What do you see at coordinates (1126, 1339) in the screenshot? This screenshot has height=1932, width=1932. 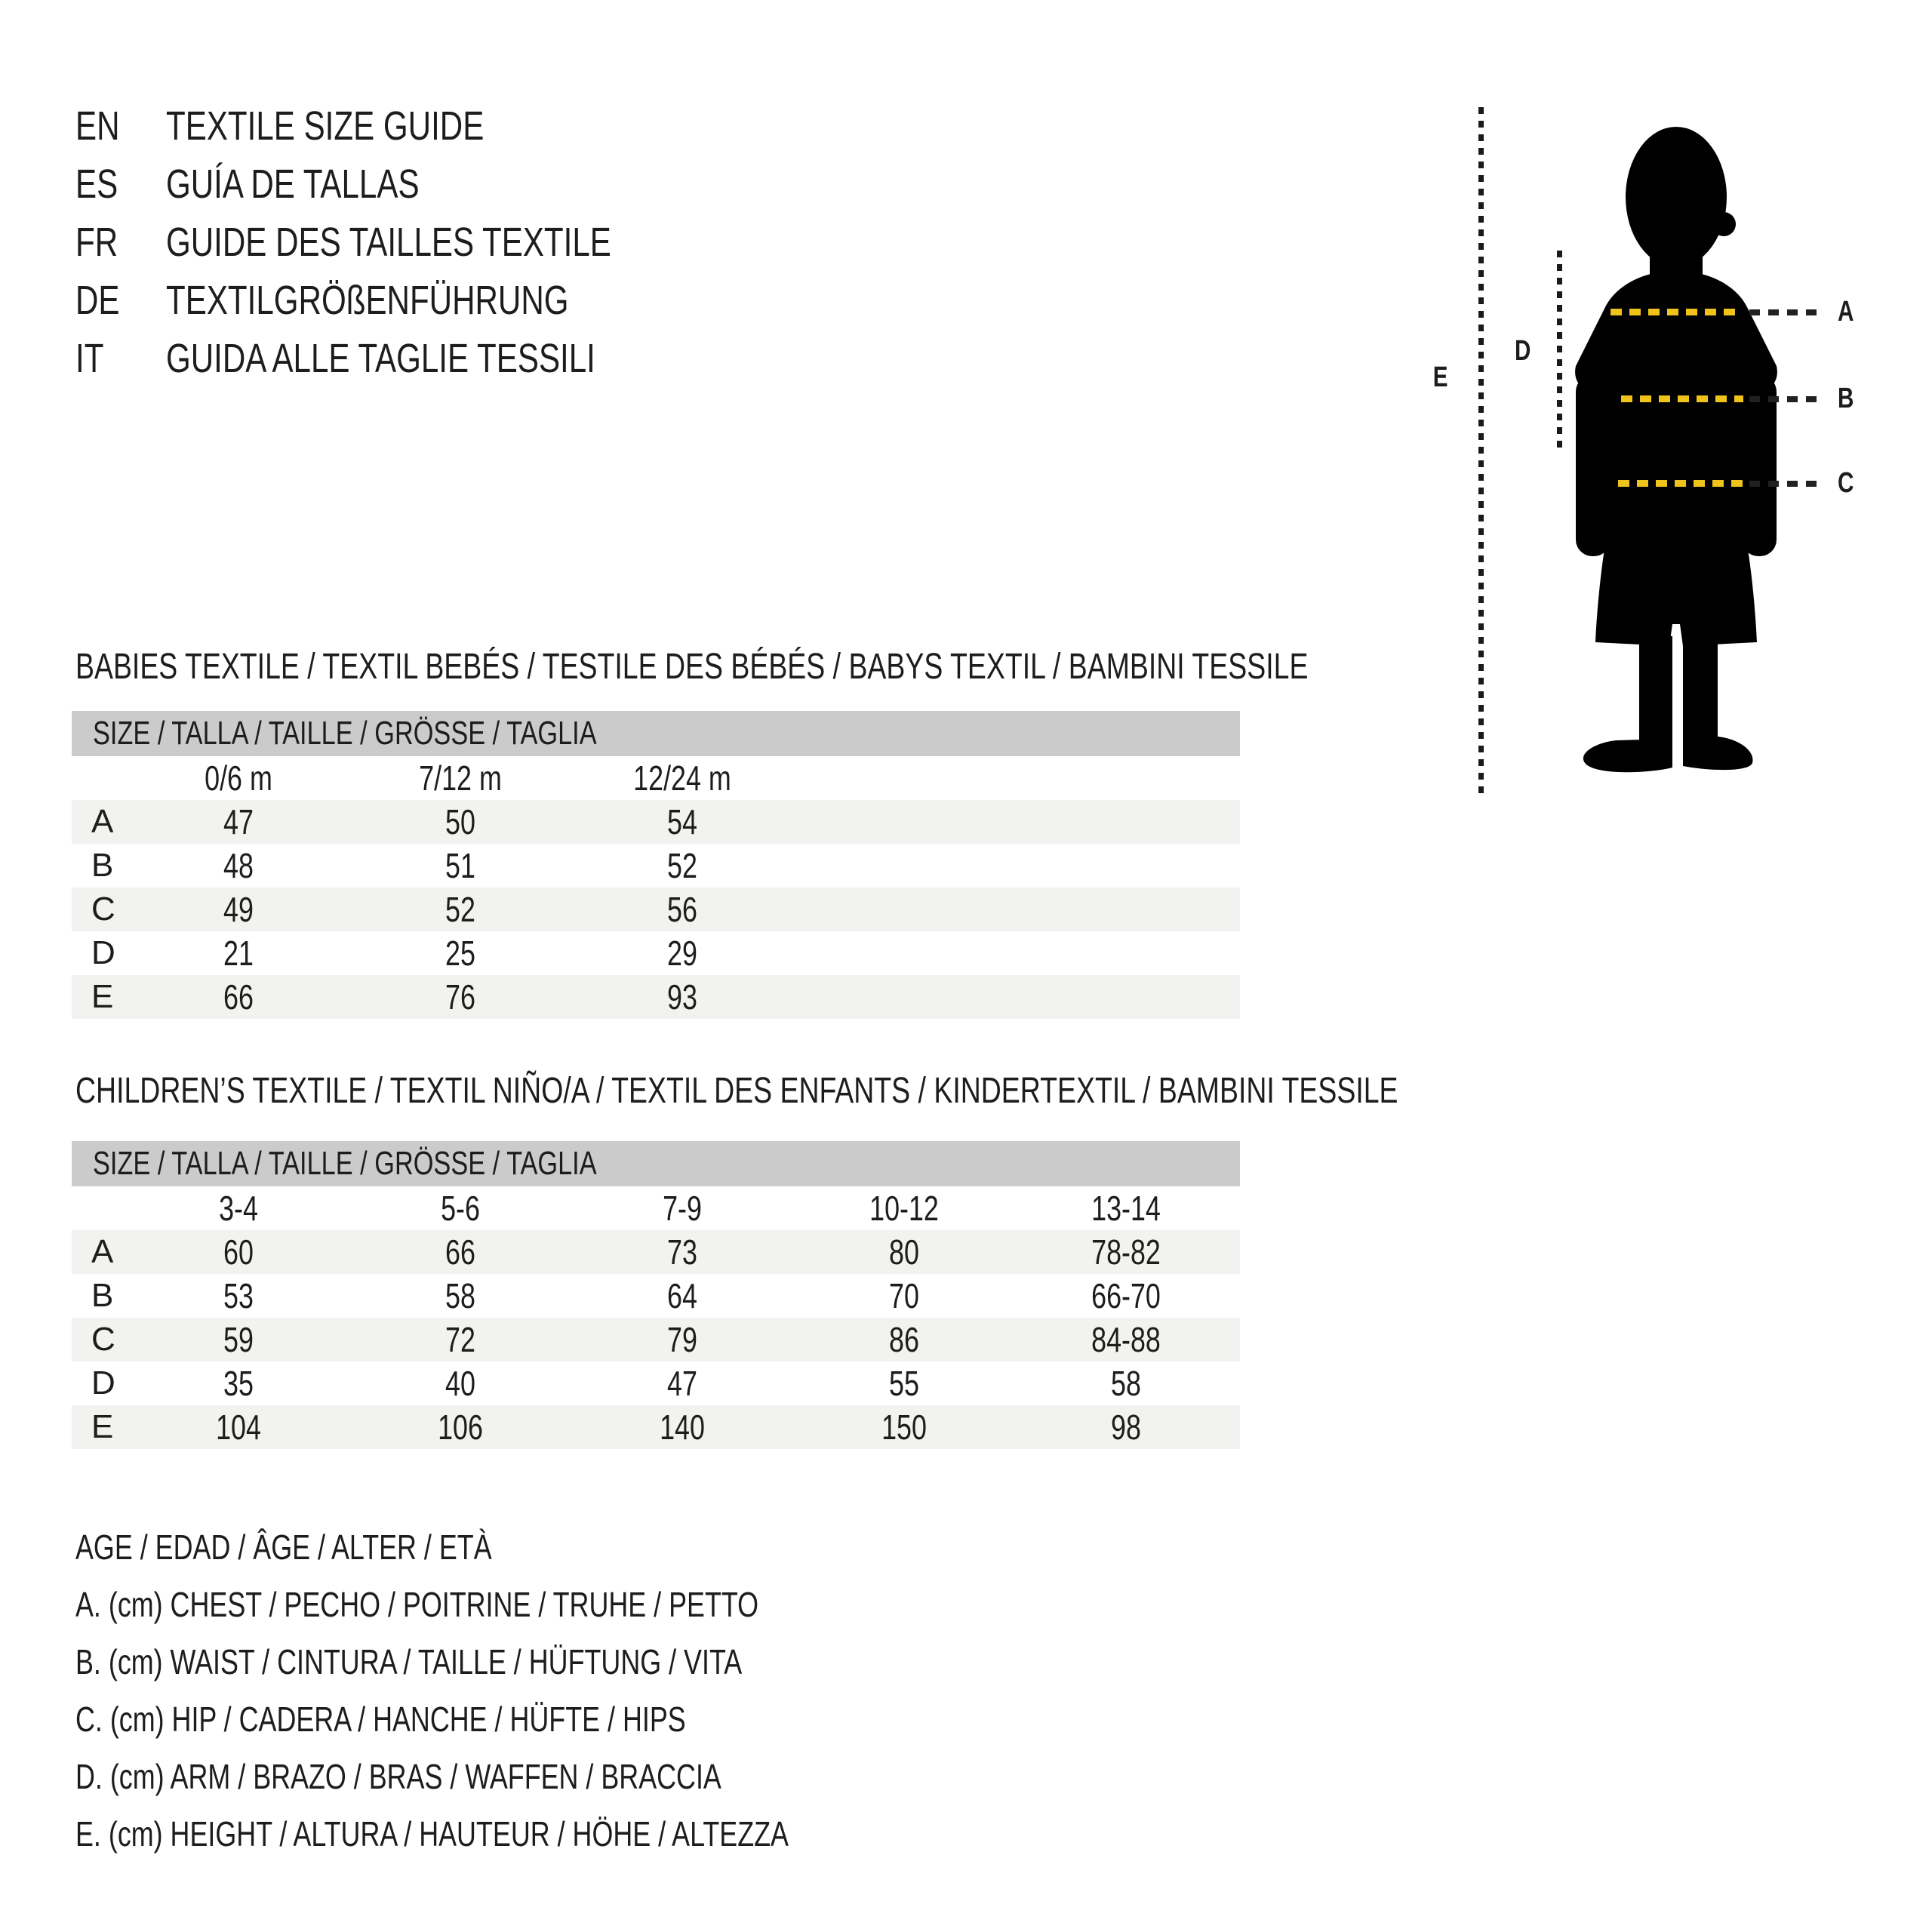 I see `table-cell: 84-88` at bounding box center [1126, 1339].